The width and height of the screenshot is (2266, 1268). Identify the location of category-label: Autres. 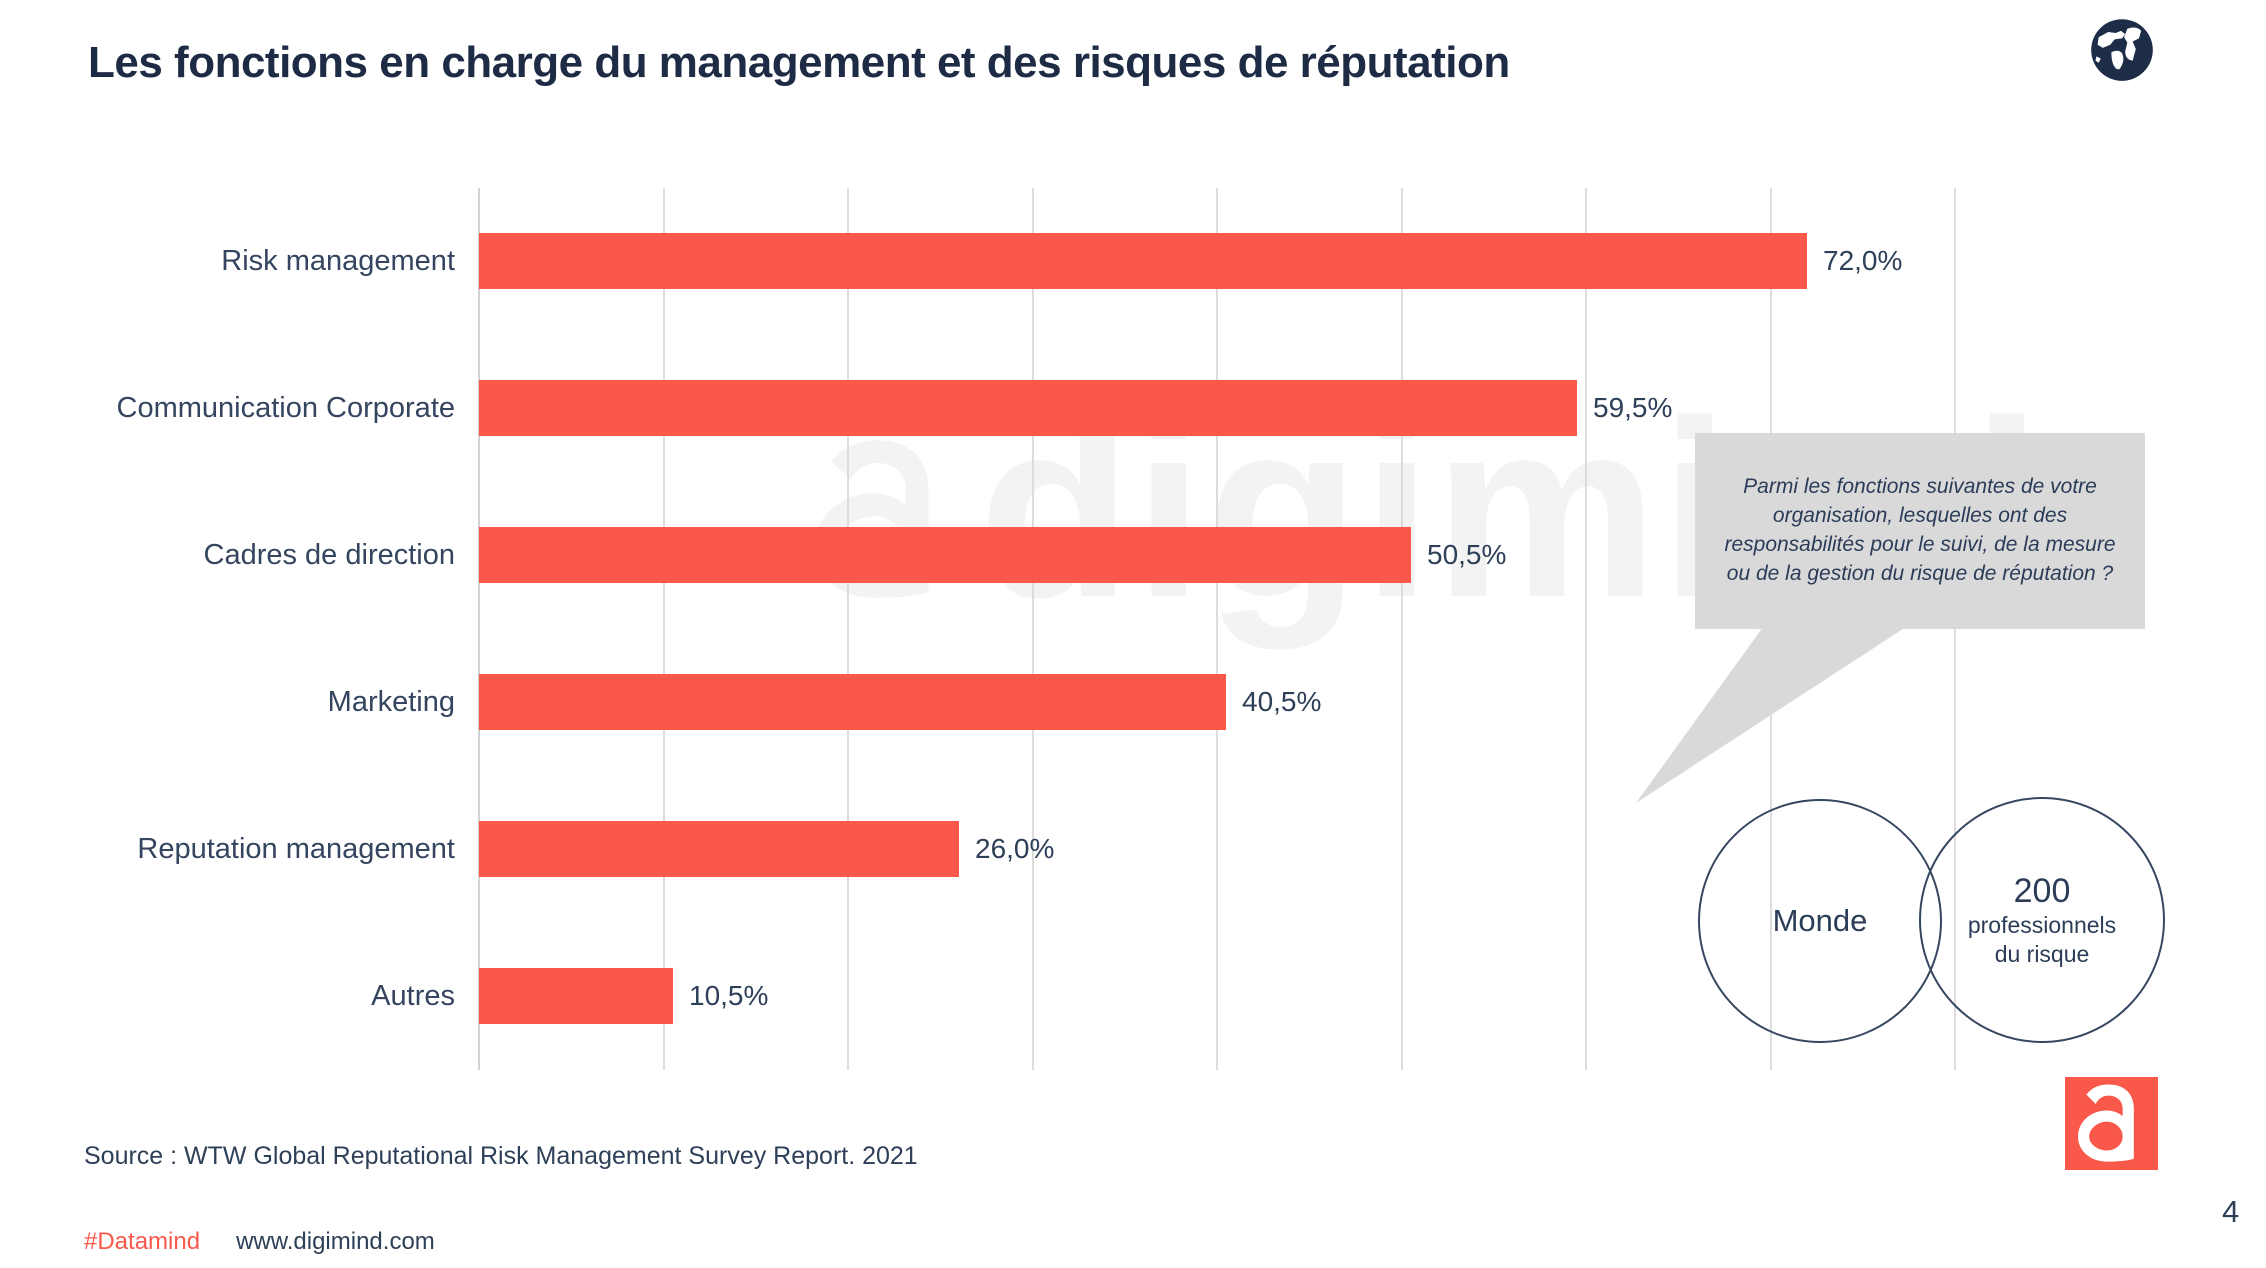
(413, 996).